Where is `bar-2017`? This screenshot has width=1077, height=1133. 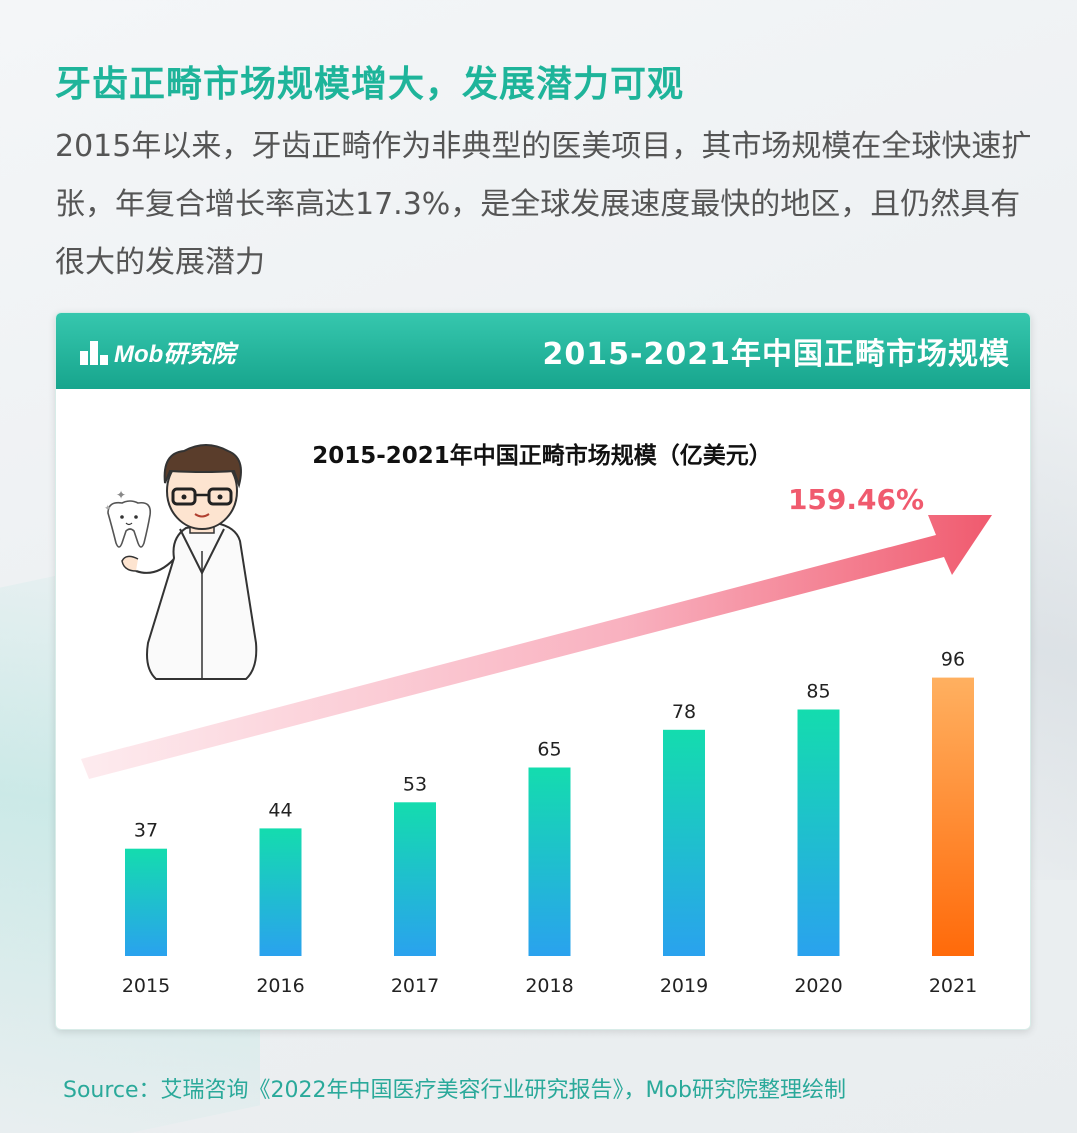 bar-2017 is located at coordinates (415, 879).